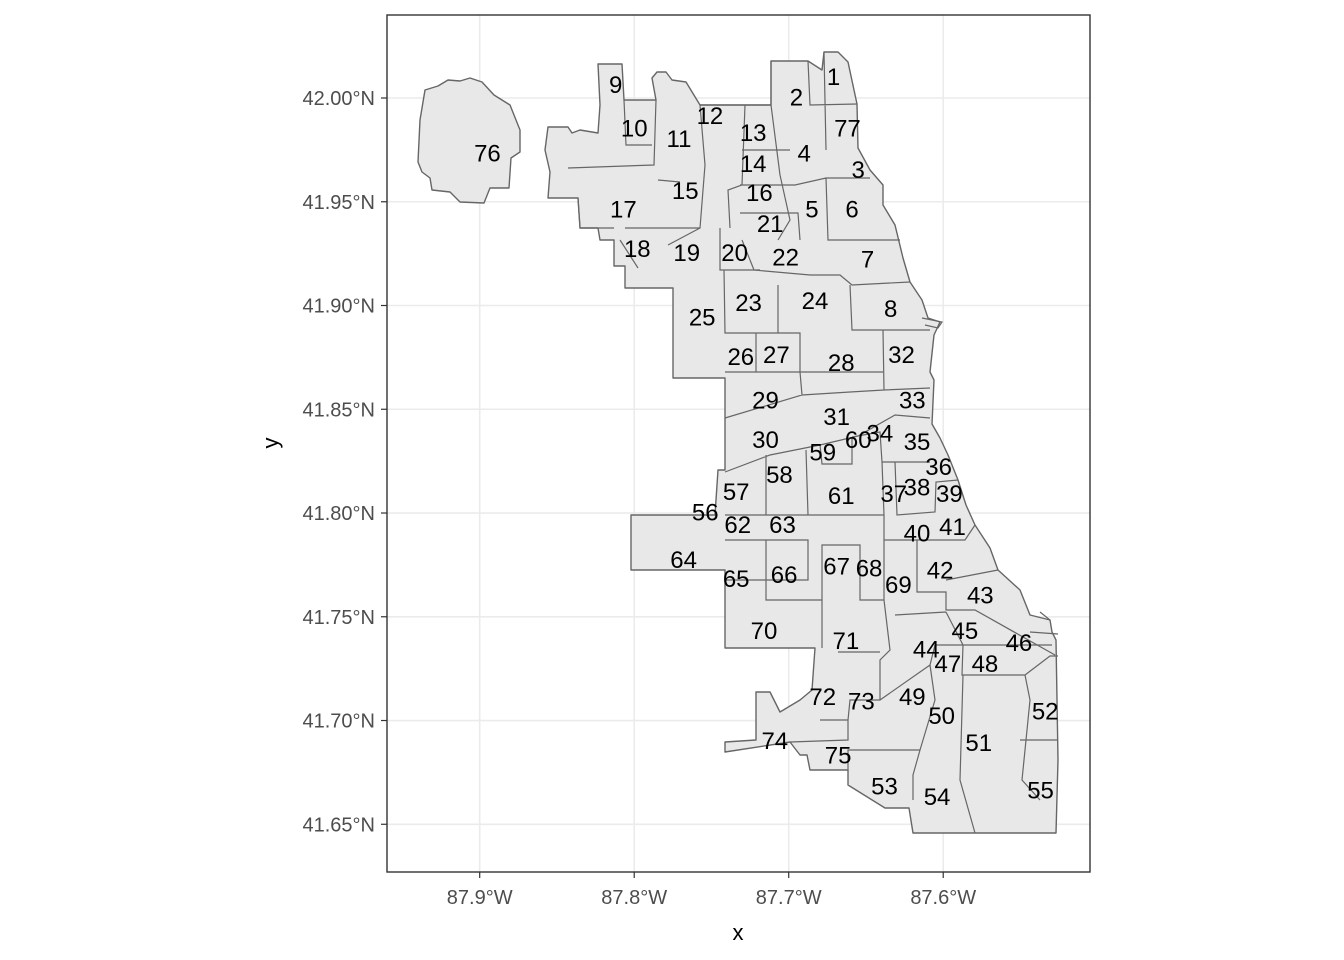 This screenshot has height=960, width=1344. I want to click on area-label-9: 9, so click(615, 85).